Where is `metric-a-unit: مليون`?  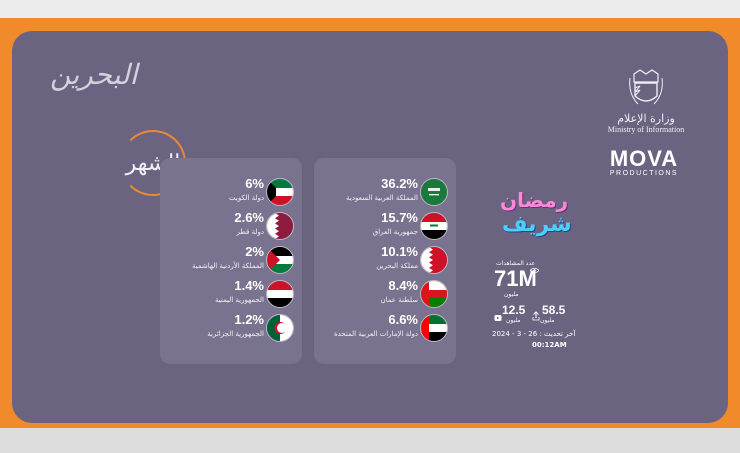 metric-a-unit: مليون is located at coordinates (547, 320).